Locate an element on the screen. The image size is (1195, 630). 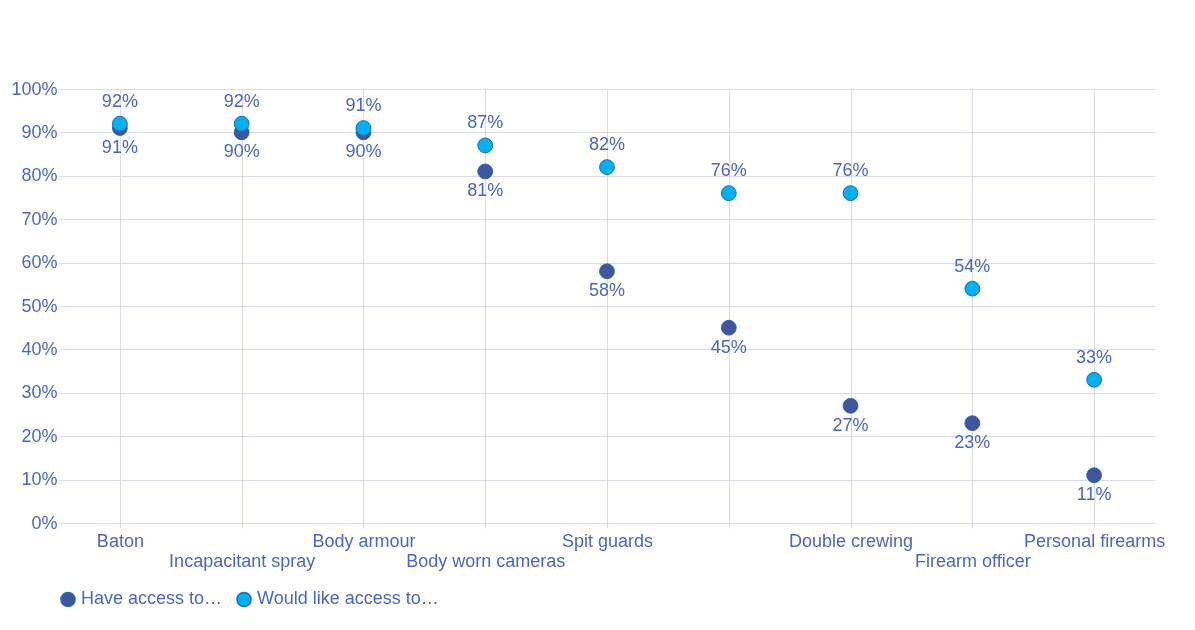
y-tick-label: 90% is located at coordinates (39, 131).